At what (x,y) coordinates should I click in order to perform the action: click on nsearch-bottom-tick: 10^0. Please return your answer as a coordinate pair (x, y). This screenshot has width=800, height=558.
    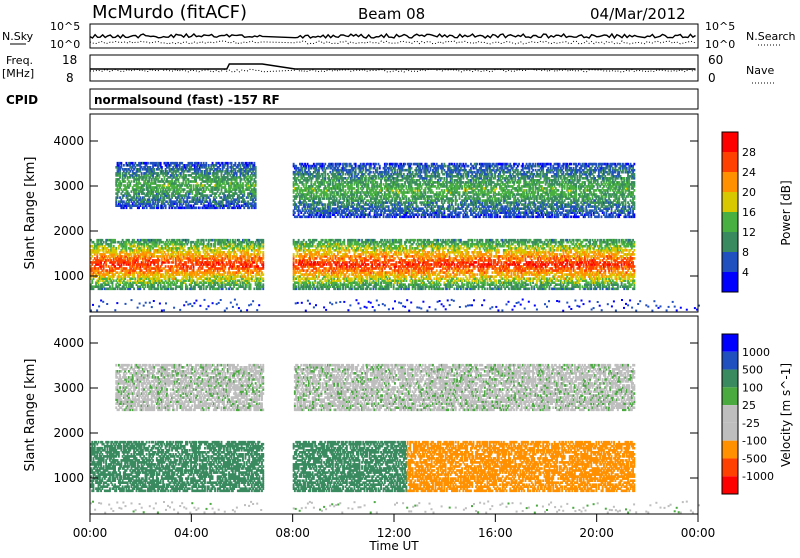
    Looking at the image, I should click on (720, 44).